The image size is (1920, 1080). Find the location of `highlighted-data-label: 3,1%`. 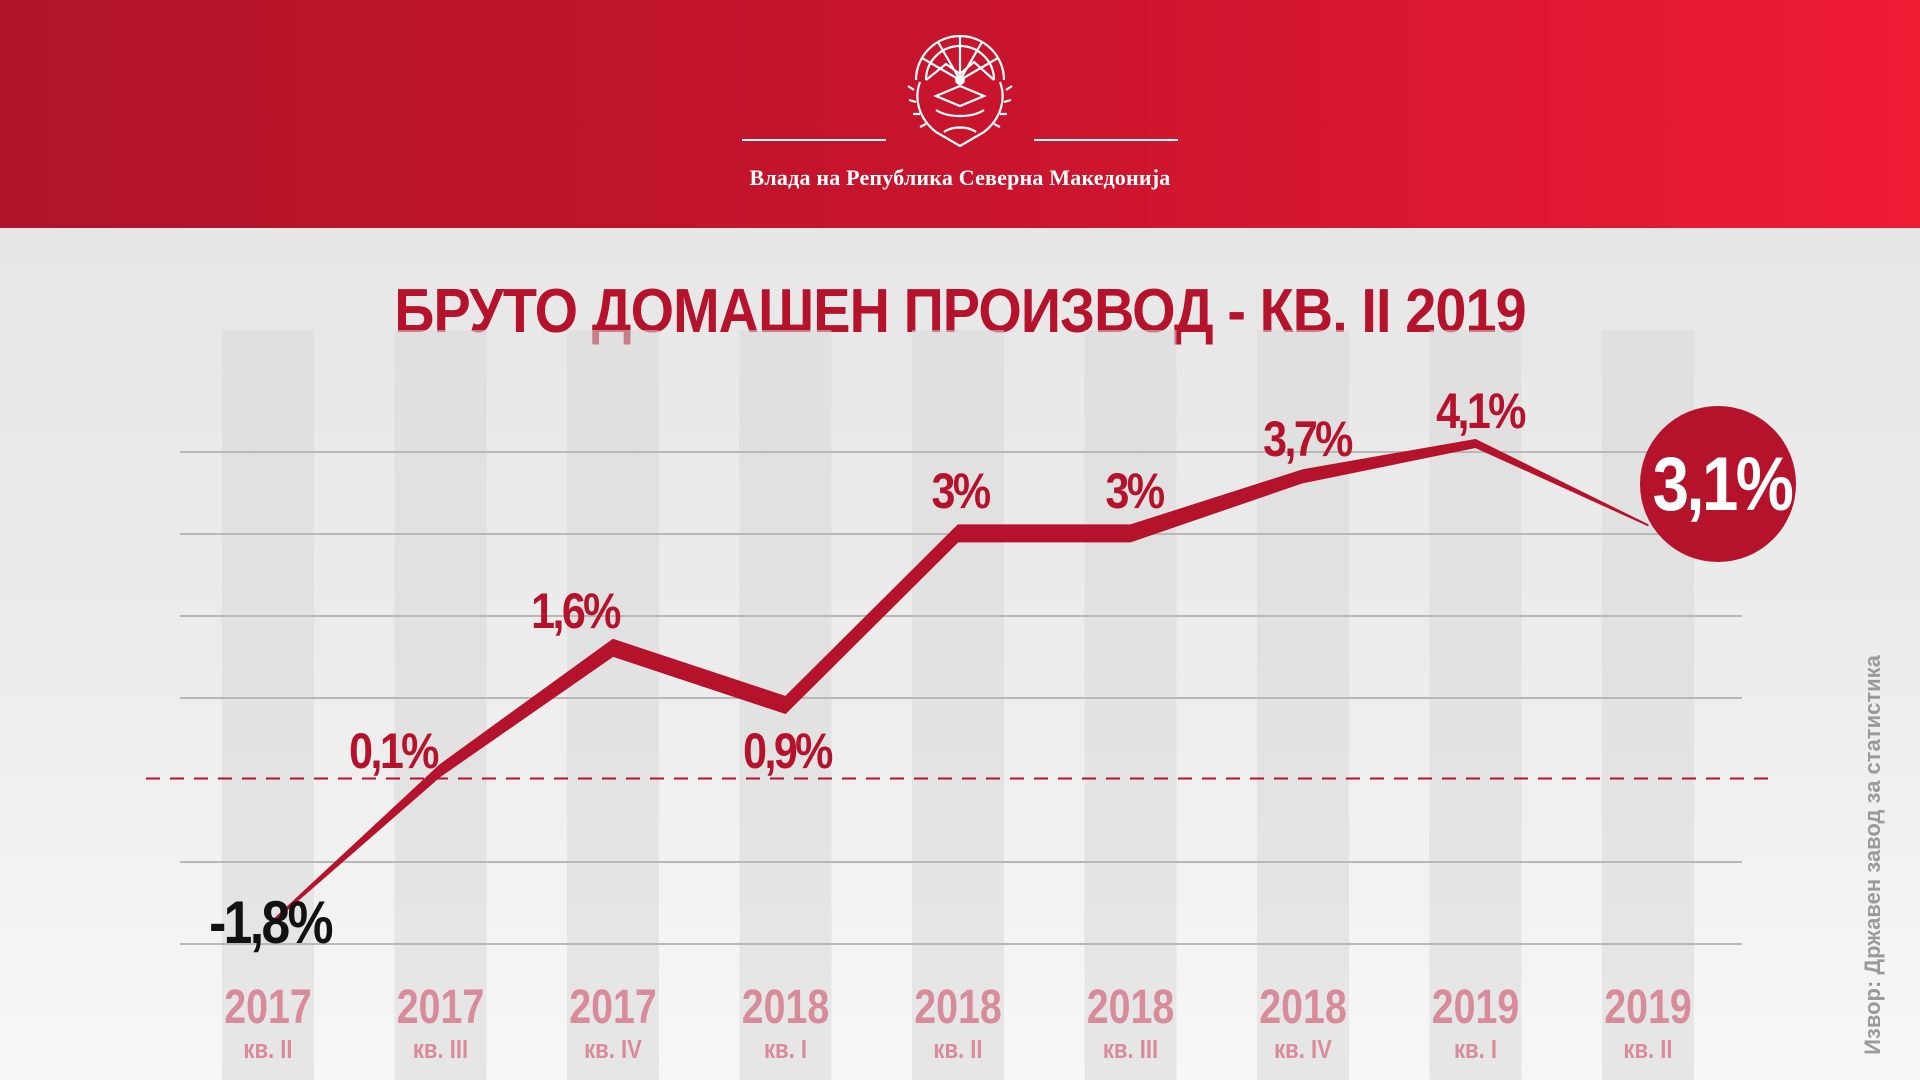

highlighted-data-label: 3,1% is located at coordinates (1723, 484).